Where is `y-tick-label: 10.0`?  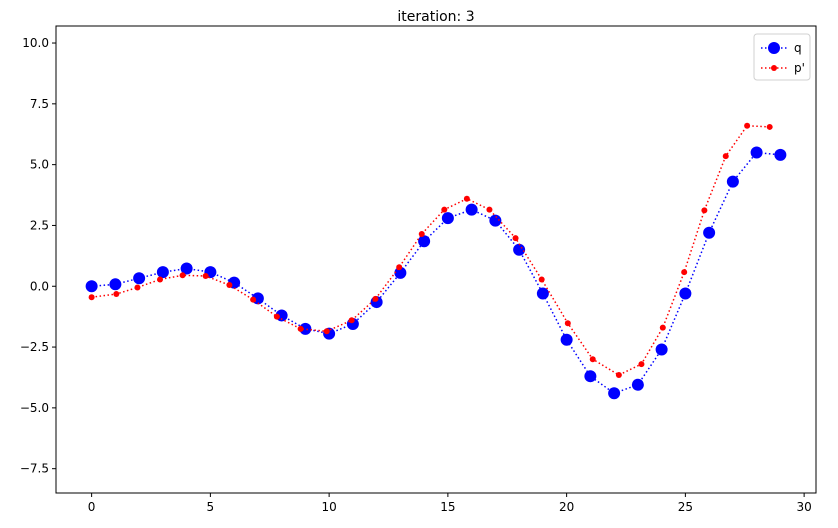 y-tick-label: 10.0 is located at coordinates (35, 43).